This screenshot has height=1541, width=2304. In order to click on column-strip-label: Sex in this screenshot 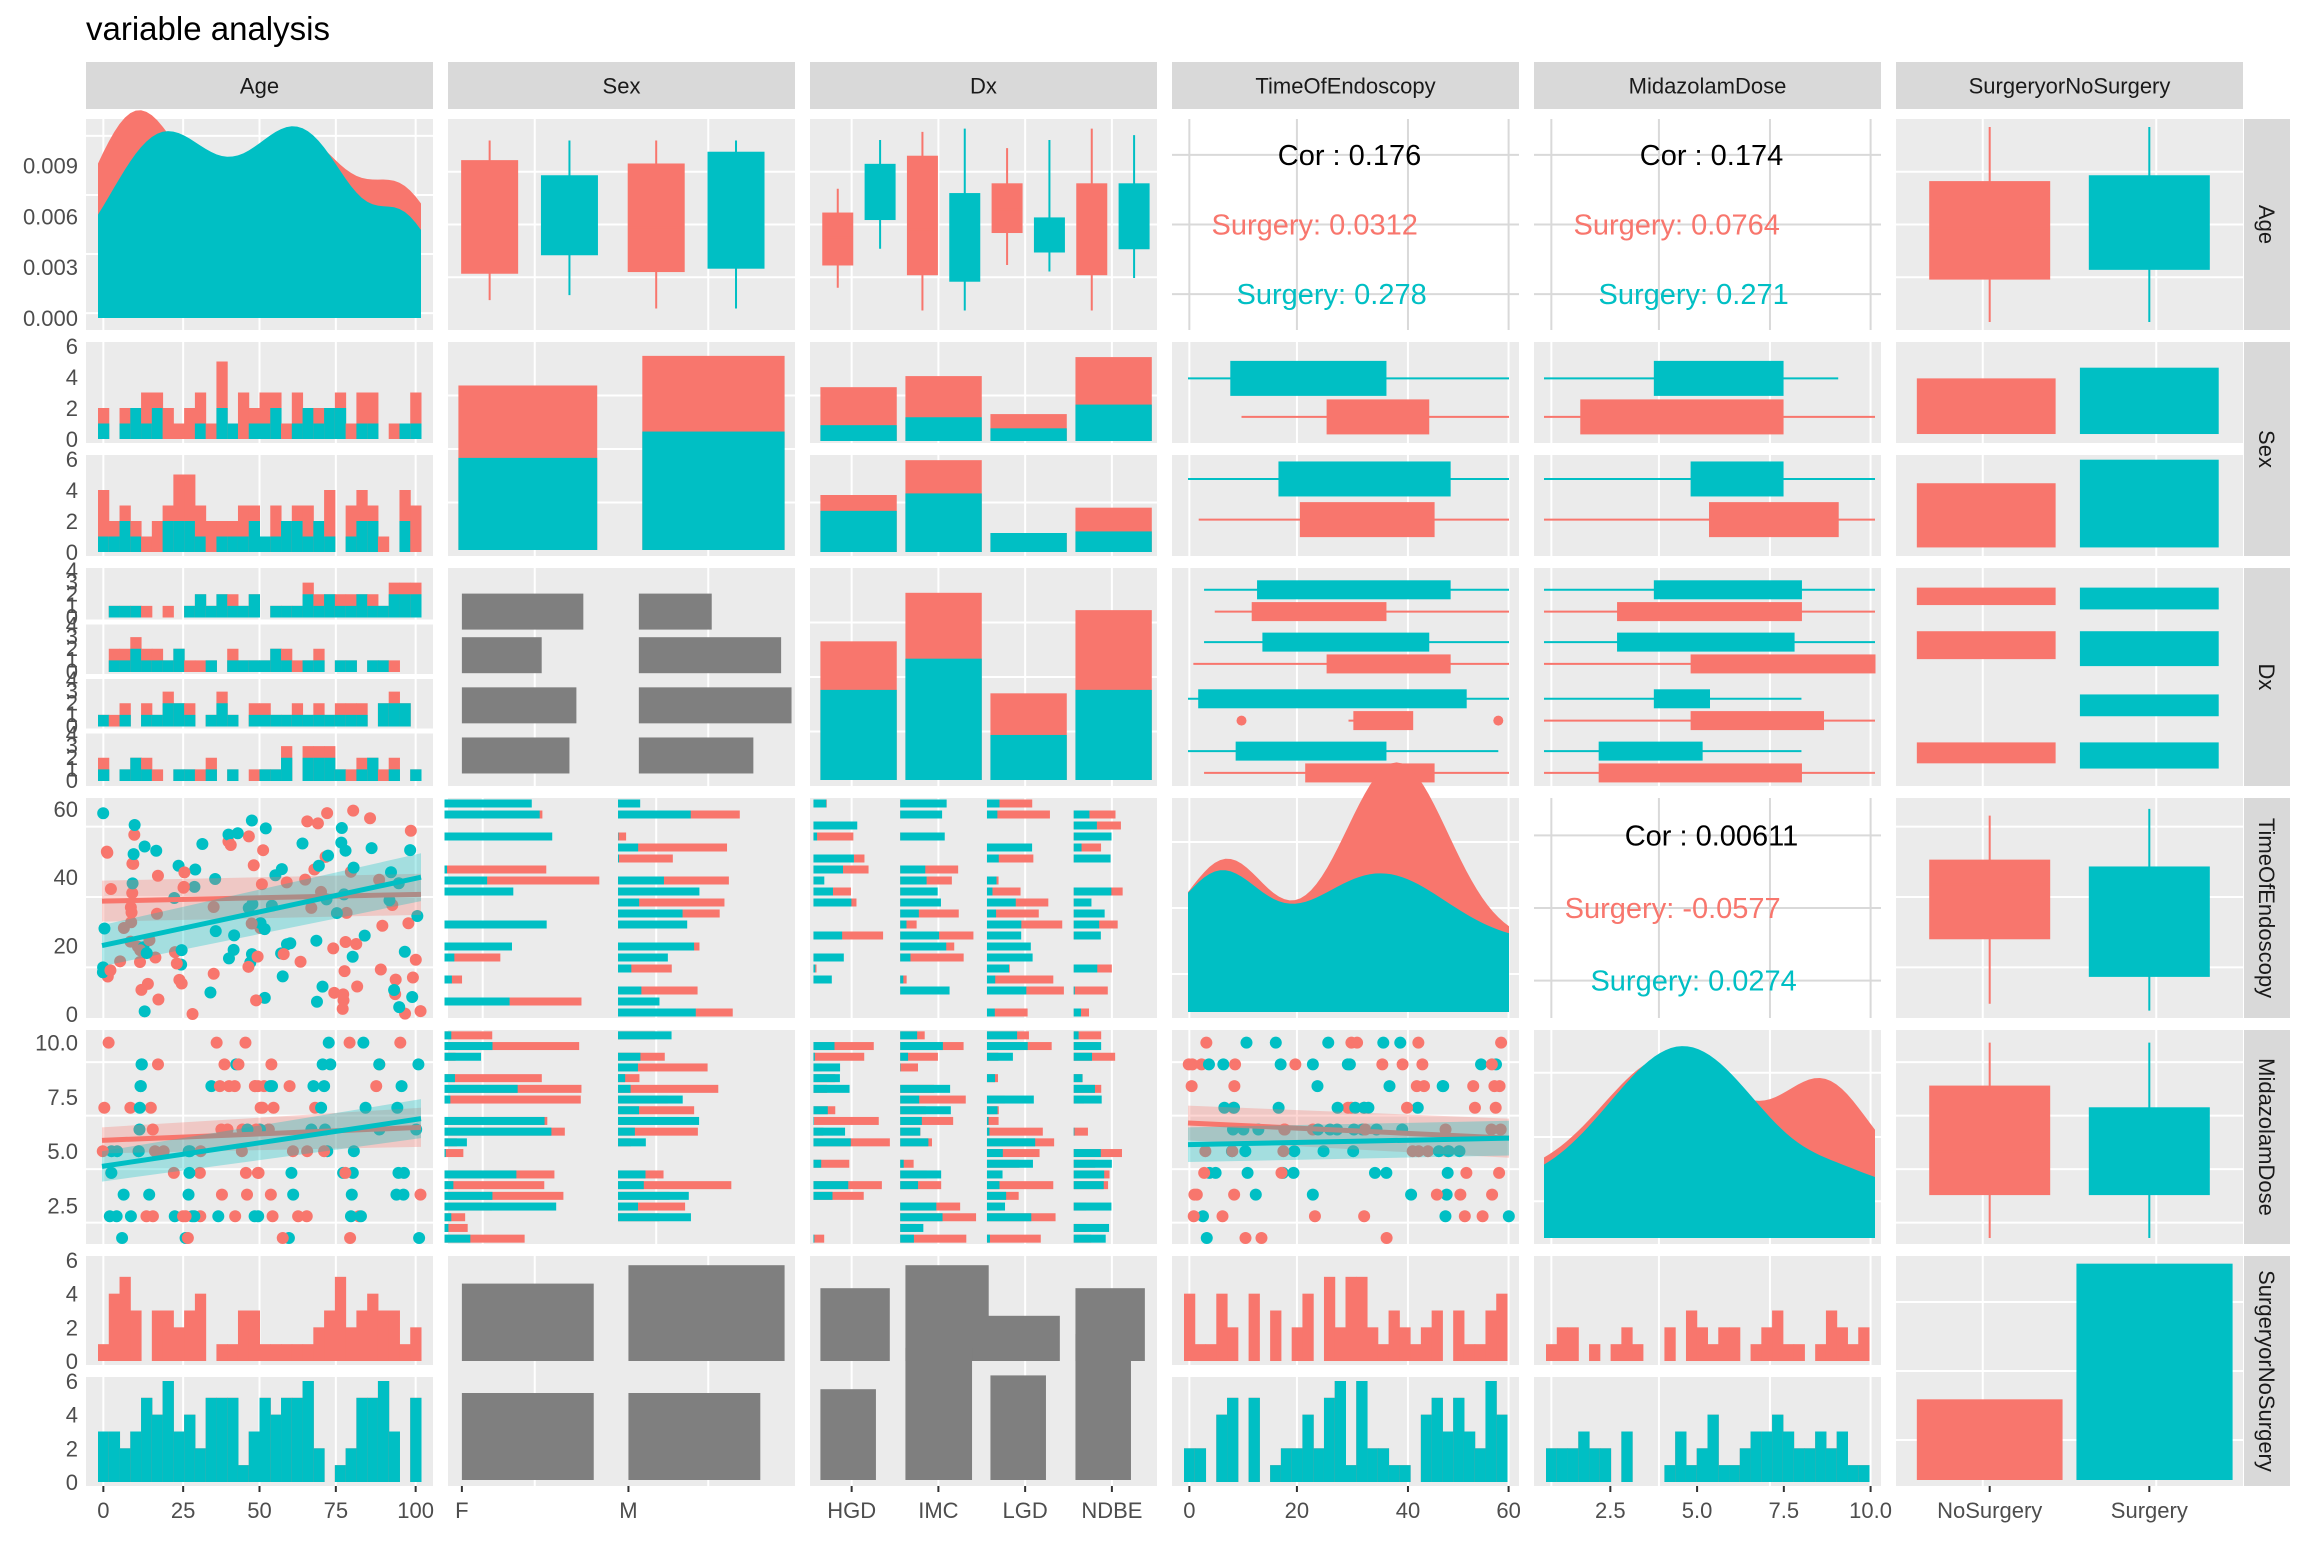, I will do `click(622, 86)`.